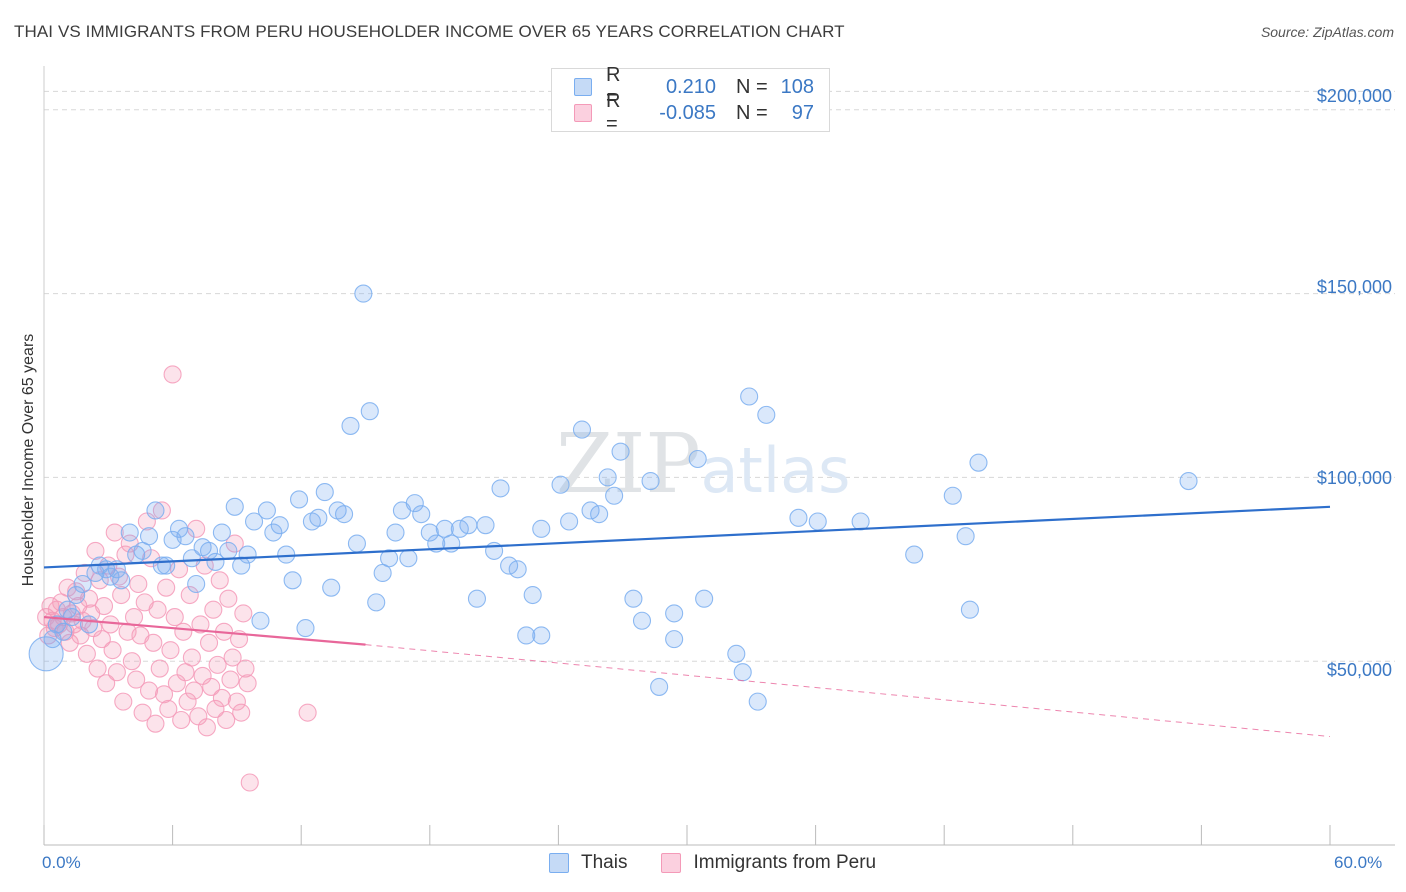 This screenshot has height=892, width=1406. Describe the element at coordinates (559, 863) in the screenshot. I see `series-swatch-thais` at that location.